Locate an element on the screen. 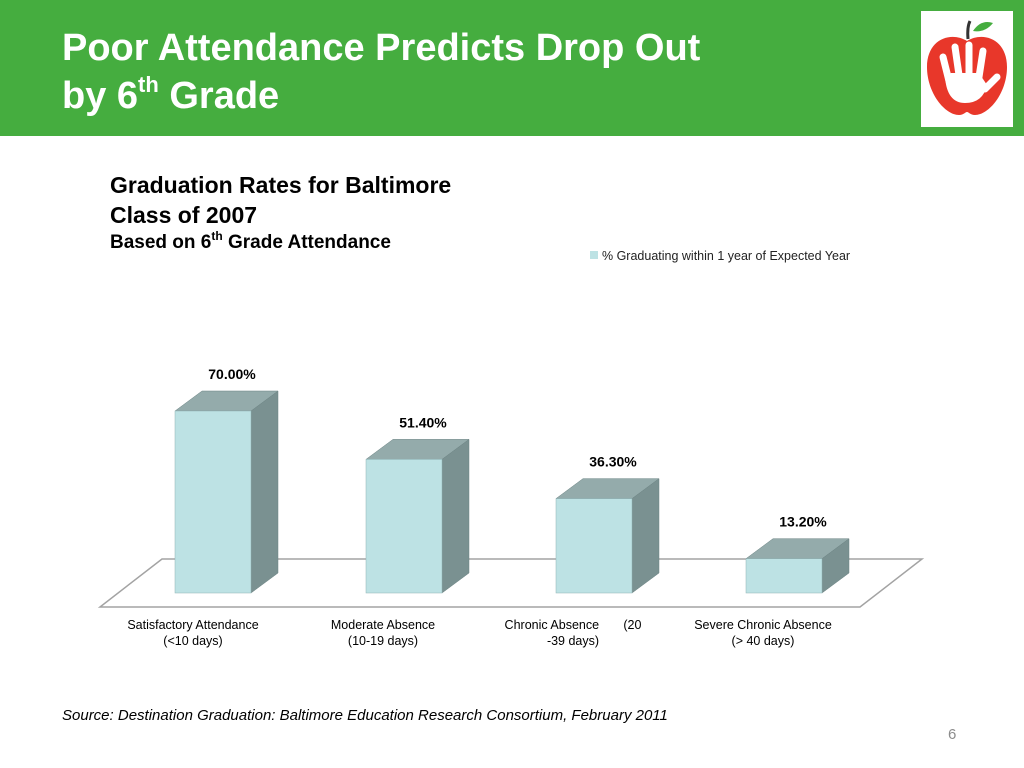 The height and width of the screenshot is (768, 1024). legend-swatch is located at coordinates (594, 255).